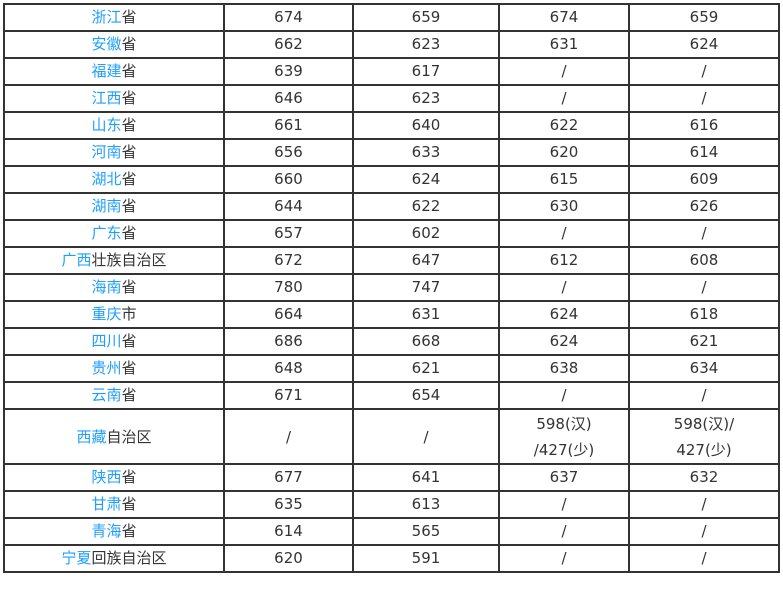 This screenshot has height=616, width=783. Describe the element at coordinates (391, 152) in the screenshot. I see `table-row: 河南省 656 633 620 614` at that location.